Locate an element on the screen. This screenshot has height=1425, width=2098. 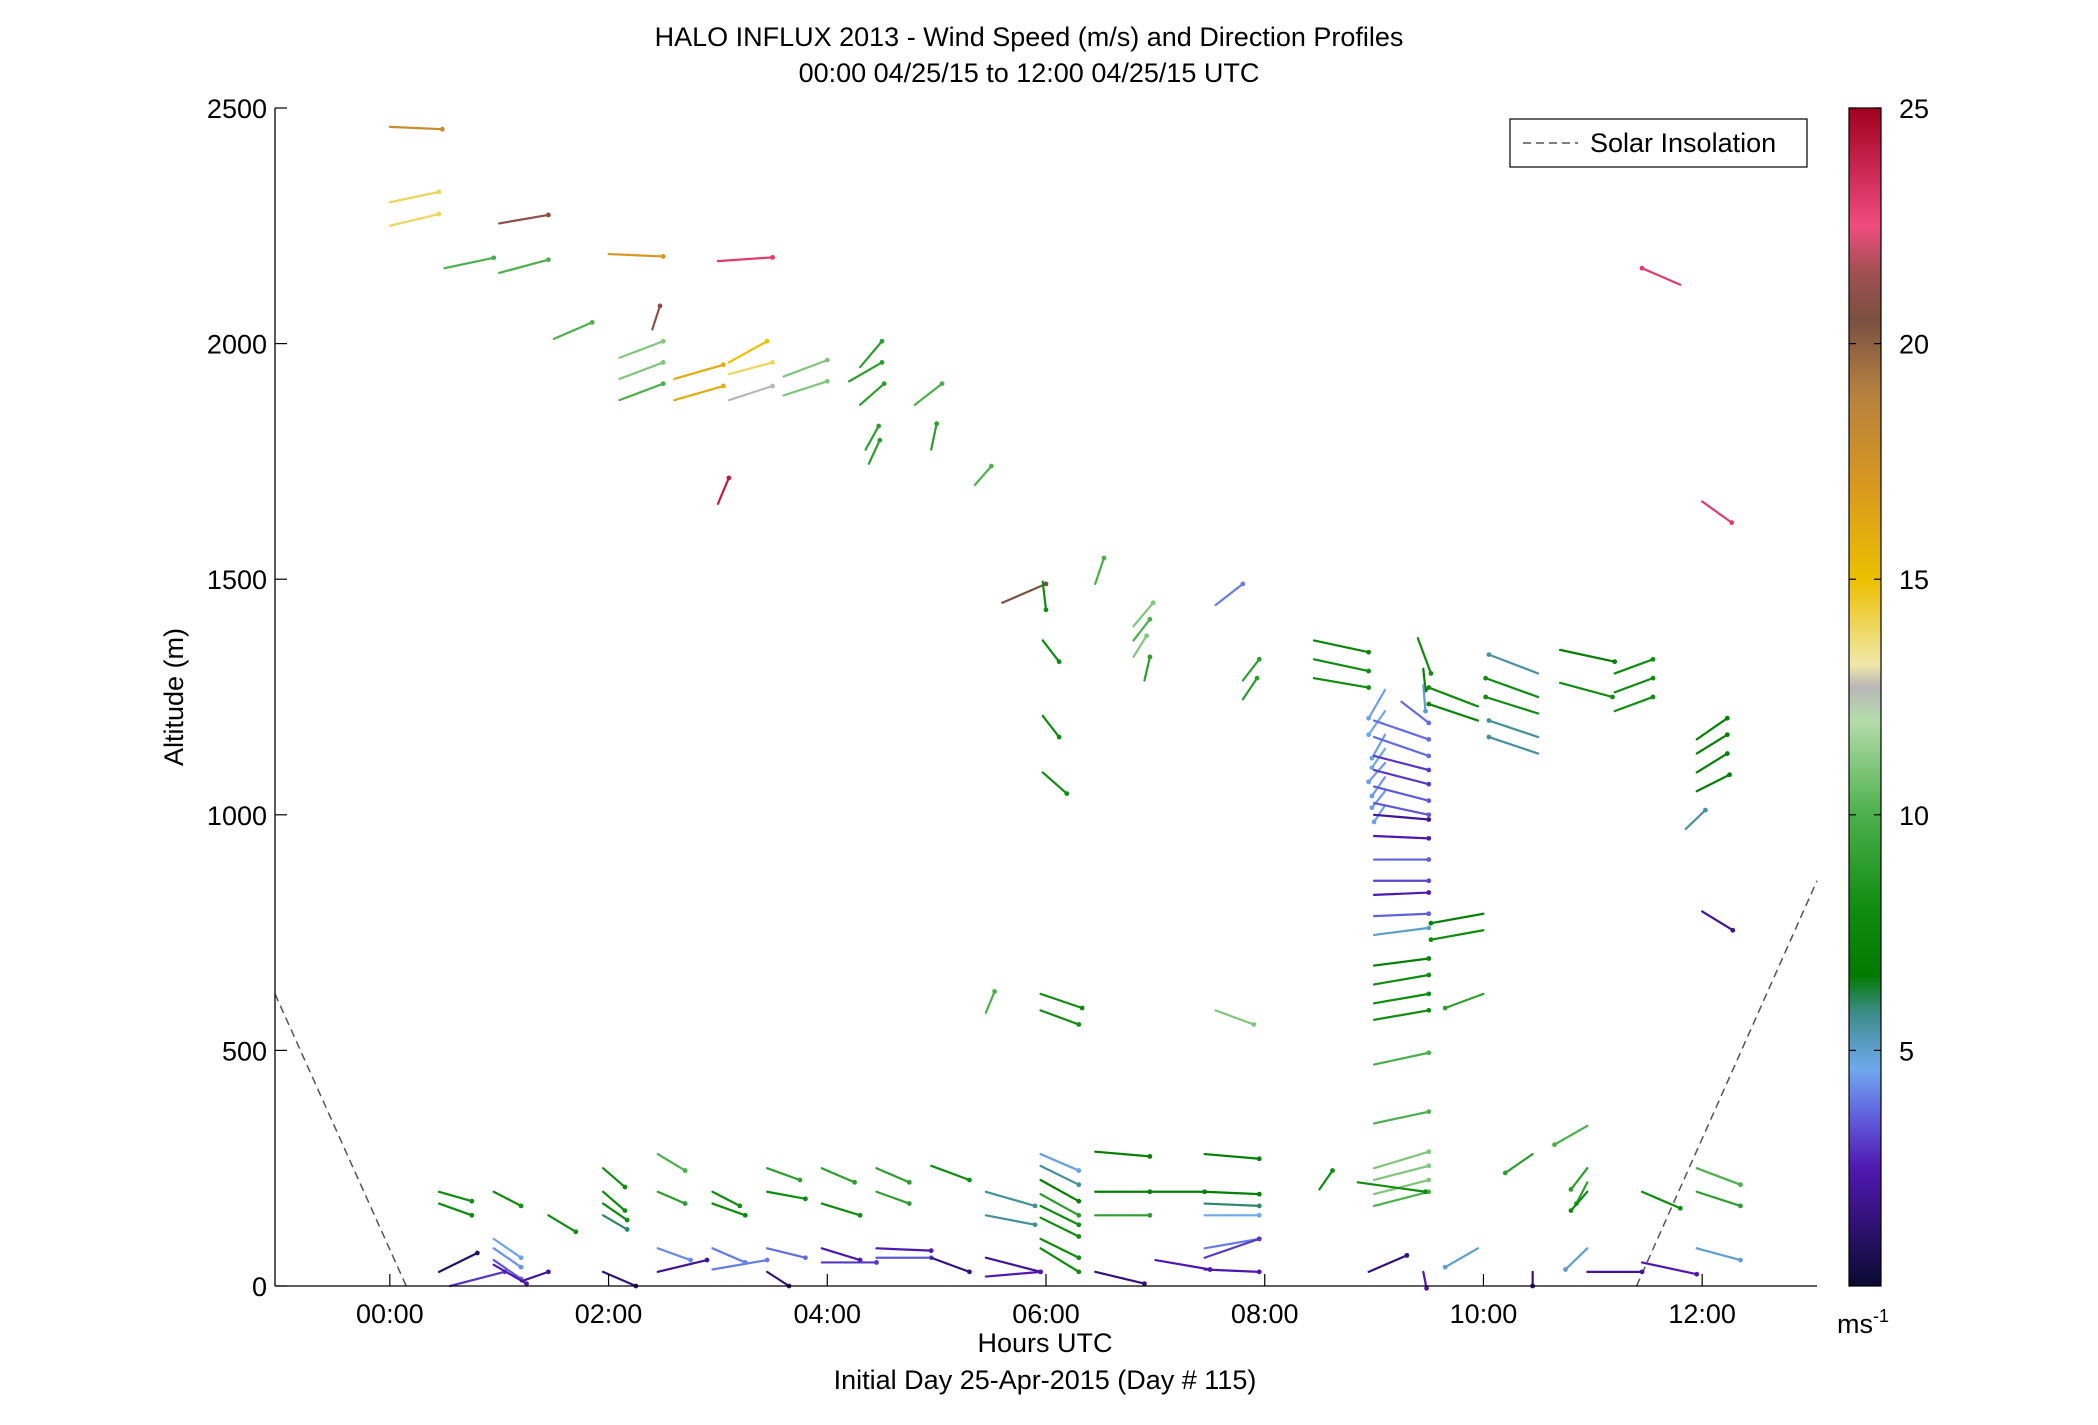
colorbar-bar is located at coordinates (1865, 697).